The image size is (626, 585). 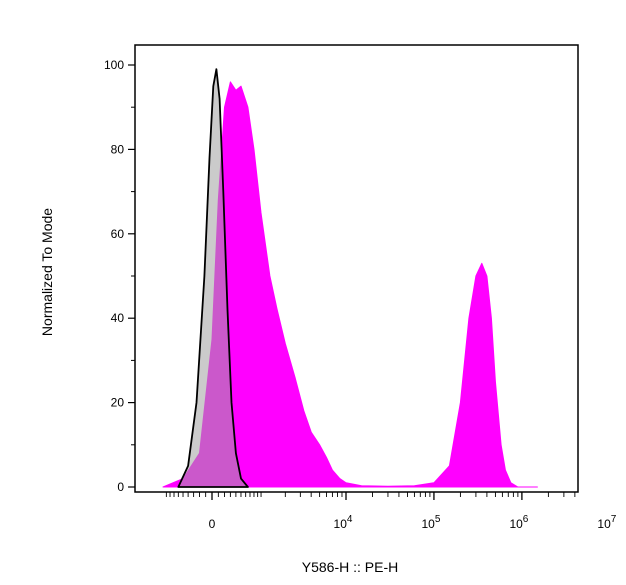 What do you see at coordinates (120, 487) in the screenshot?
I see `y-tick-label: 0` at bounding box center [120, 487].